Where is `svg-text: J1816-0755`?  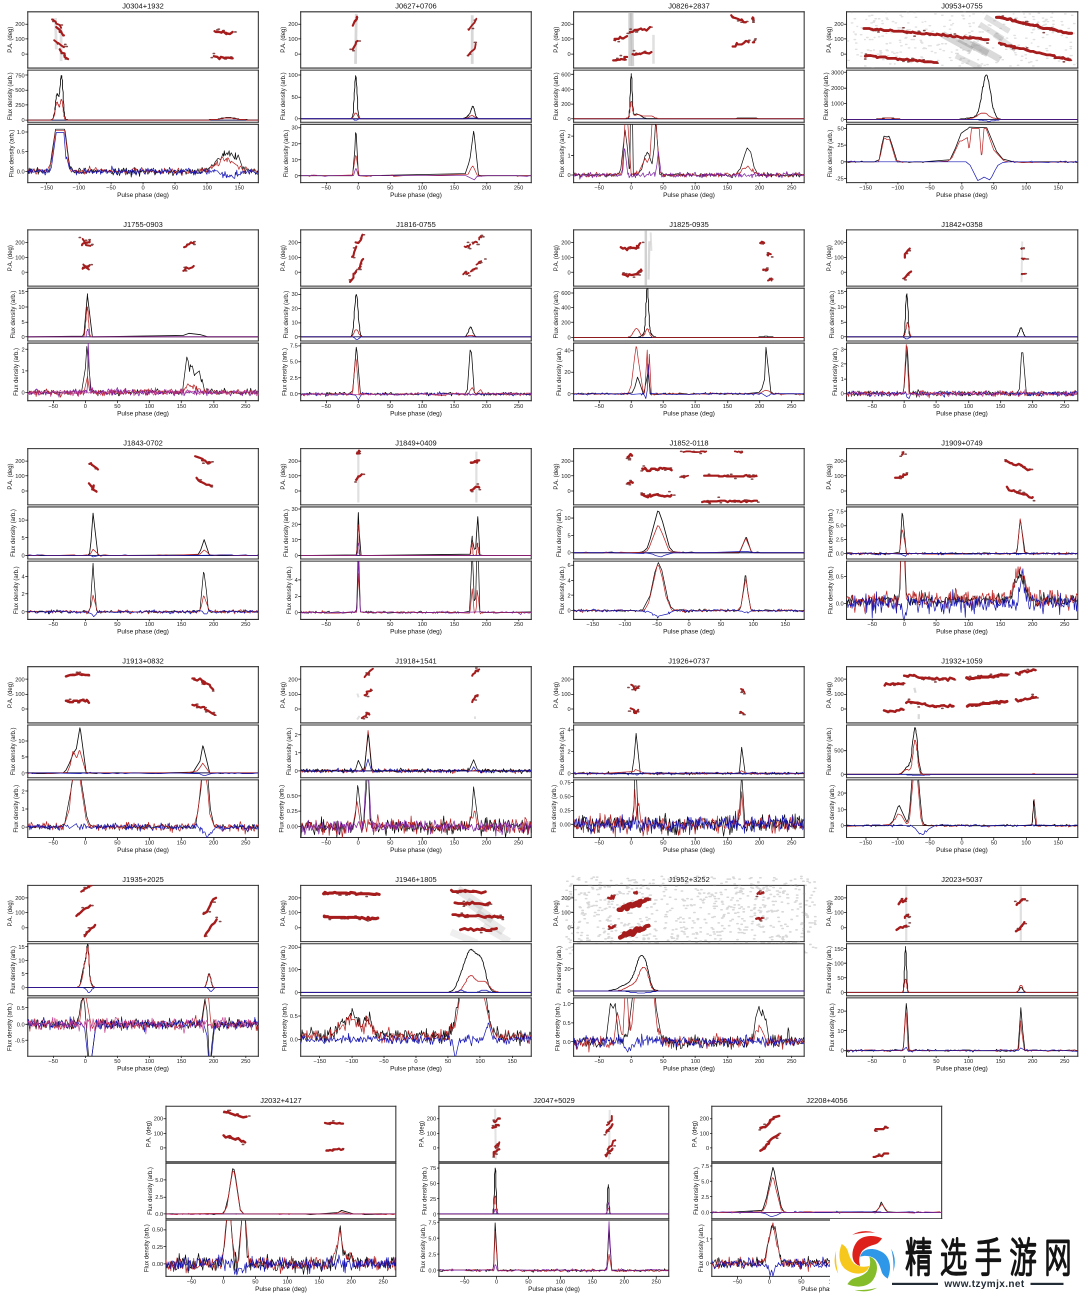 svg-text: J1816-0755 is located at coordinates (416, 224).